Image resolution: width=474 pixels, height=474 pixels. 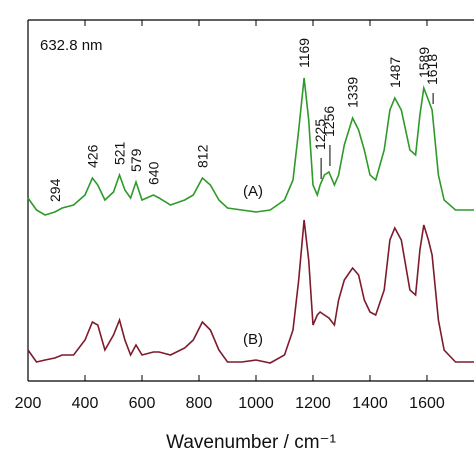 What do you see at coordinates (92, 156) in the screenshot?
I see `peak-label: 426` at bounding box center [92, 156].